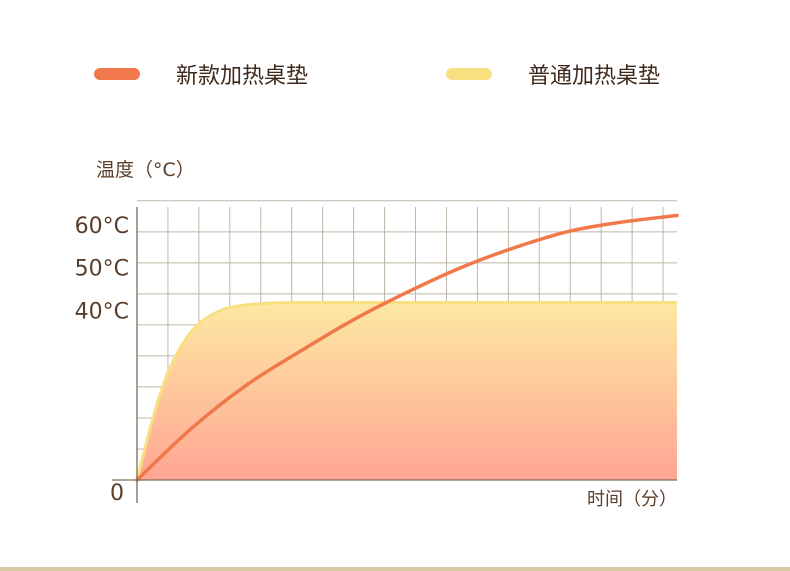 The width and height of the screenshot is (790, 571). Describe the element at coordinates (102, 226) in the screenshot. I see `y-tick-label: 60°C` at that location.